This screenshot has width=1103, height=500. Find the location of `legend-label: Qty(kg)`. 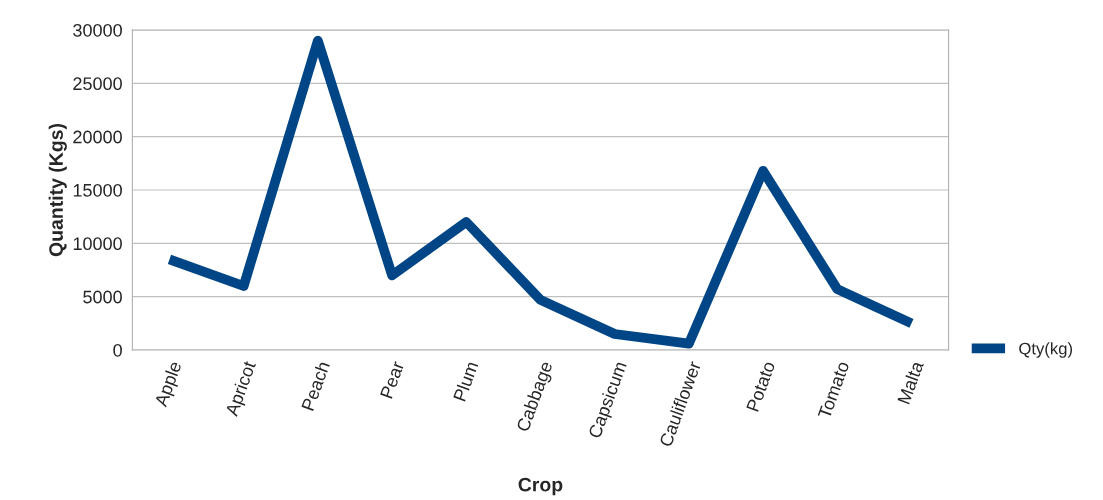

legend-label: Qty(kg) is located at coordinates (1046, 350).